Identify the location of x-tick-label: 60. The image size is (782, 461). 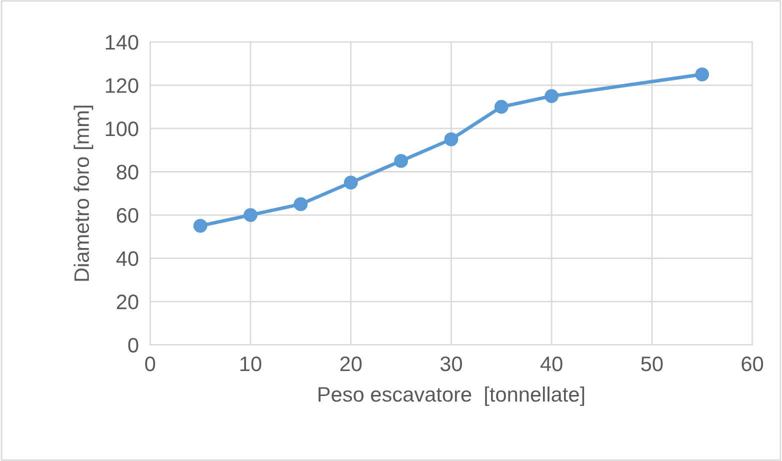
(753, 364).